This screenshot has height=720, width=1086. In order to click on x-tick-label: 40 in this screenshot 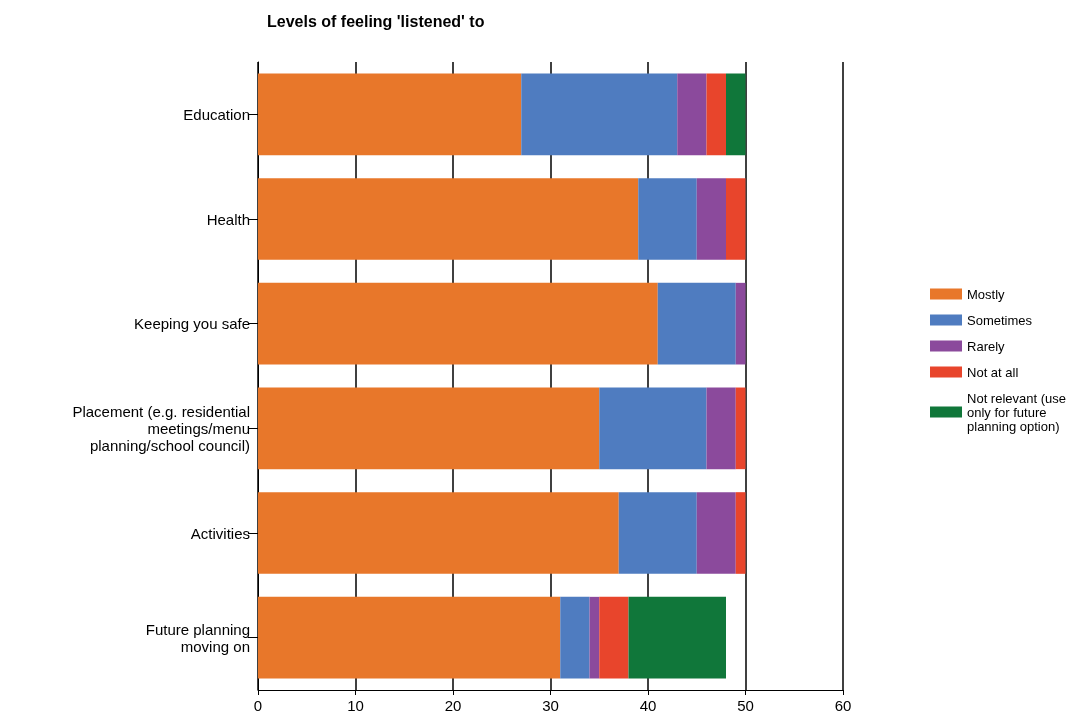, I will do `click(648, 705)`.